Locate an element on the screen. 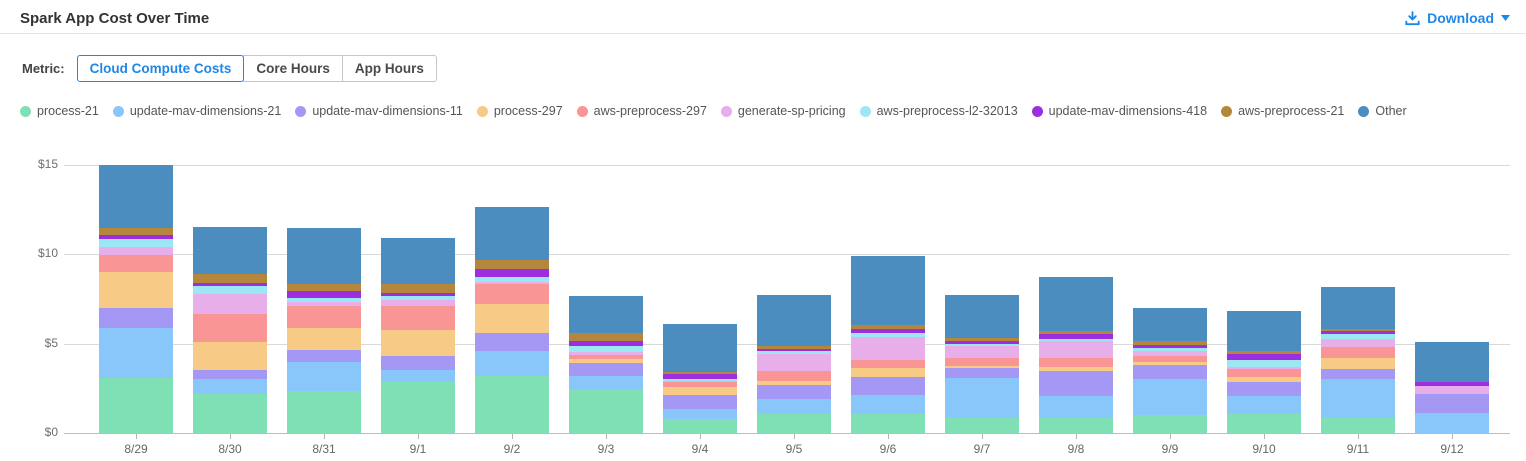 Image resolution: width=1526 pixels, height=461 pixels. legend-item-update-mav-dimensions-21: update-mav-dimensions-21 is located at coordinates (196, 111).